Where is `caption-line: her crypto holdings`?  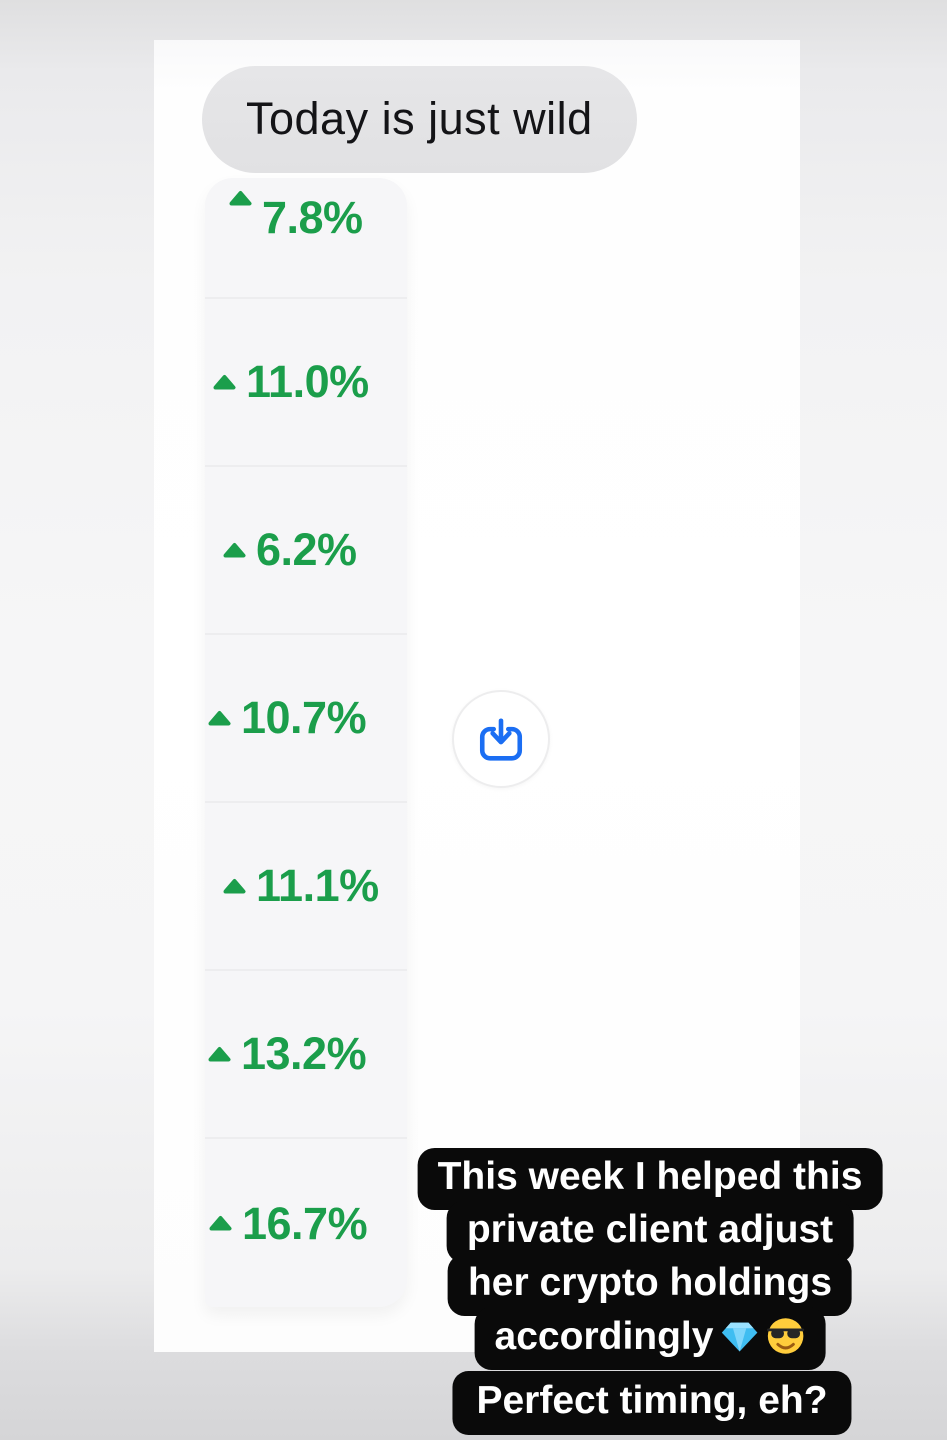
caption-line: her crypto holdings is located at coordinates (650, 1285).